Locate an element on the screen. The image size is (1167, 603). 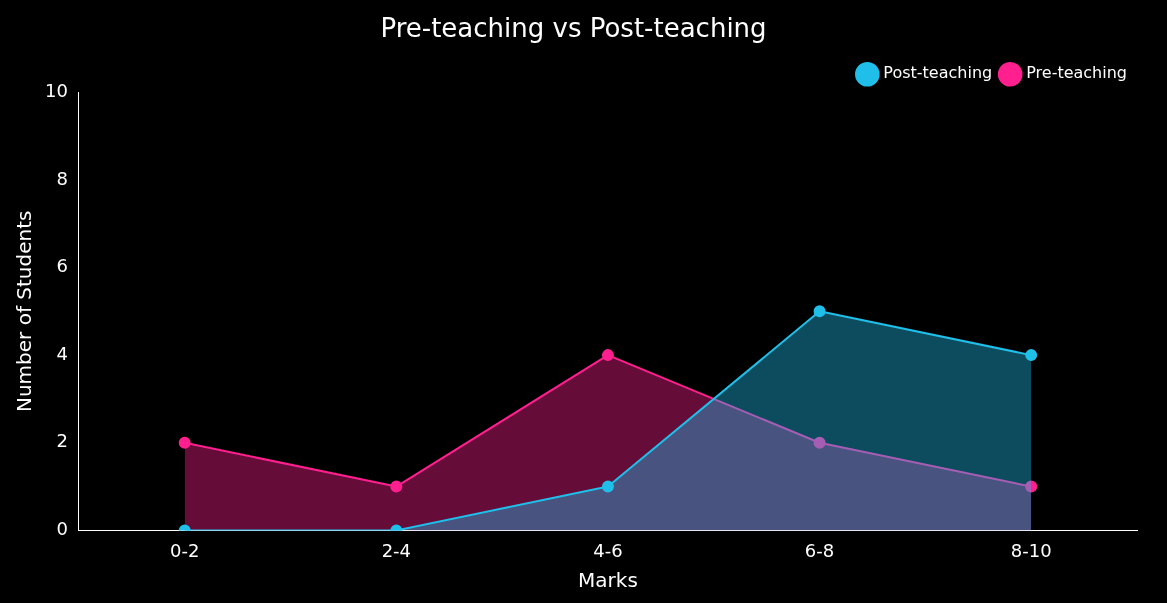
y-tick-label: 4 is located at coordinates (62, 353).